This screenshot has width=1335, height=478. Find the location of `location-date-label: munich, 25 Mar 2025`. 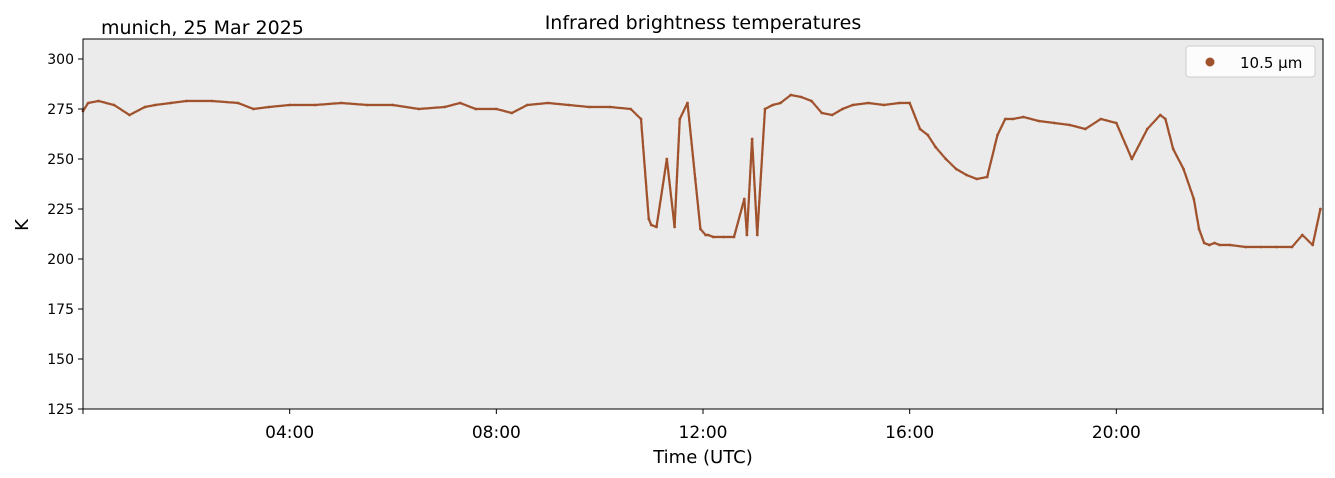

location-date-label: munich, 25 Mar 2025 is located at coordinates (202, 28).